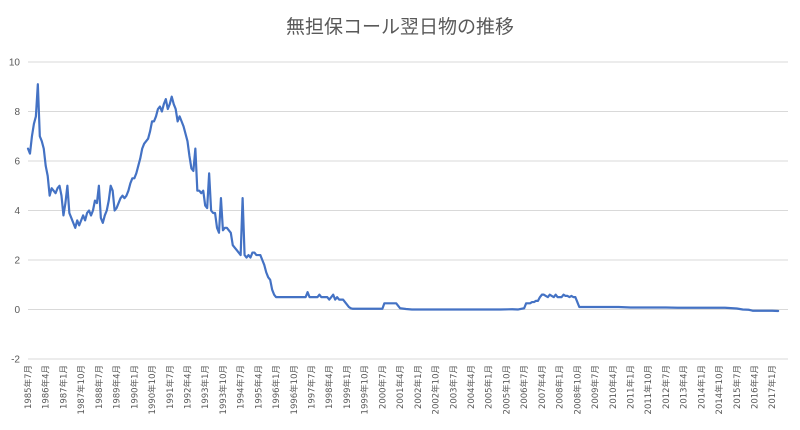  Describe the element at coordinates (489, 387) in the screenshot. I see `x-tick-label: 2005年1月` at that location.